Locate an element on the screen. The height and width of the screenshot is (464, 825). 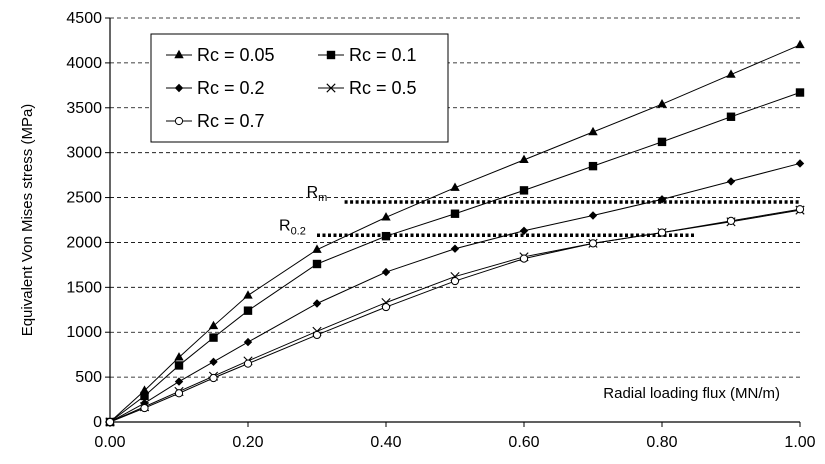
y-tick-label: 4500 is located at coordinates (84, 18).